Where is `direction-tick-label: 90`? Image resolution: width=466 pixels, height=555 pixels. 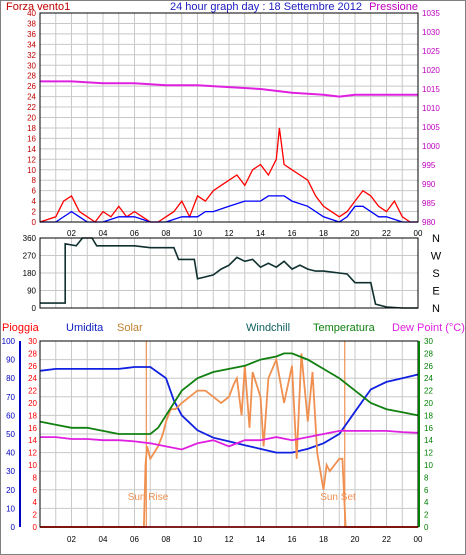
direction-tick-label: 90 is located at coordinates (31, 291).